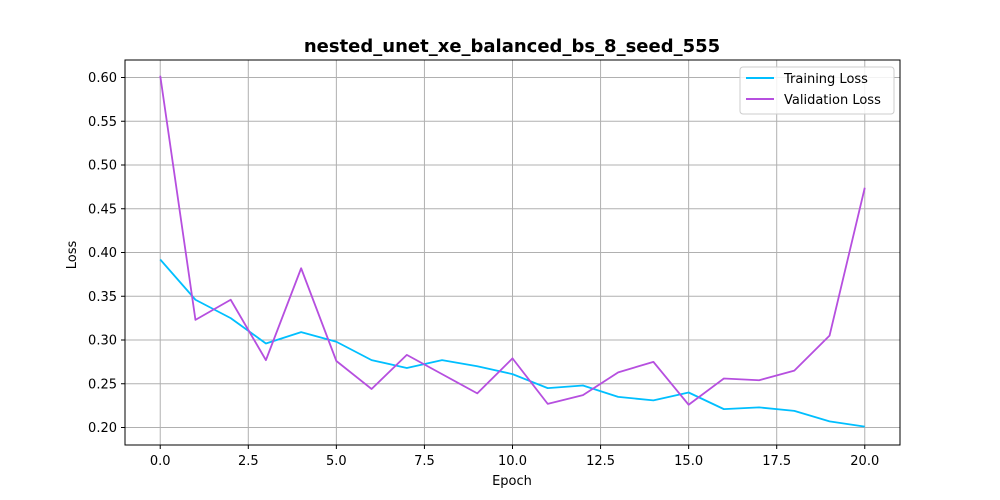 This screenshot has width=1000, height=500. What do you see at coordinates (102, 253) in the screenshot?
I see `y-tick-label: 0.40` at bounding box center [102, 253].